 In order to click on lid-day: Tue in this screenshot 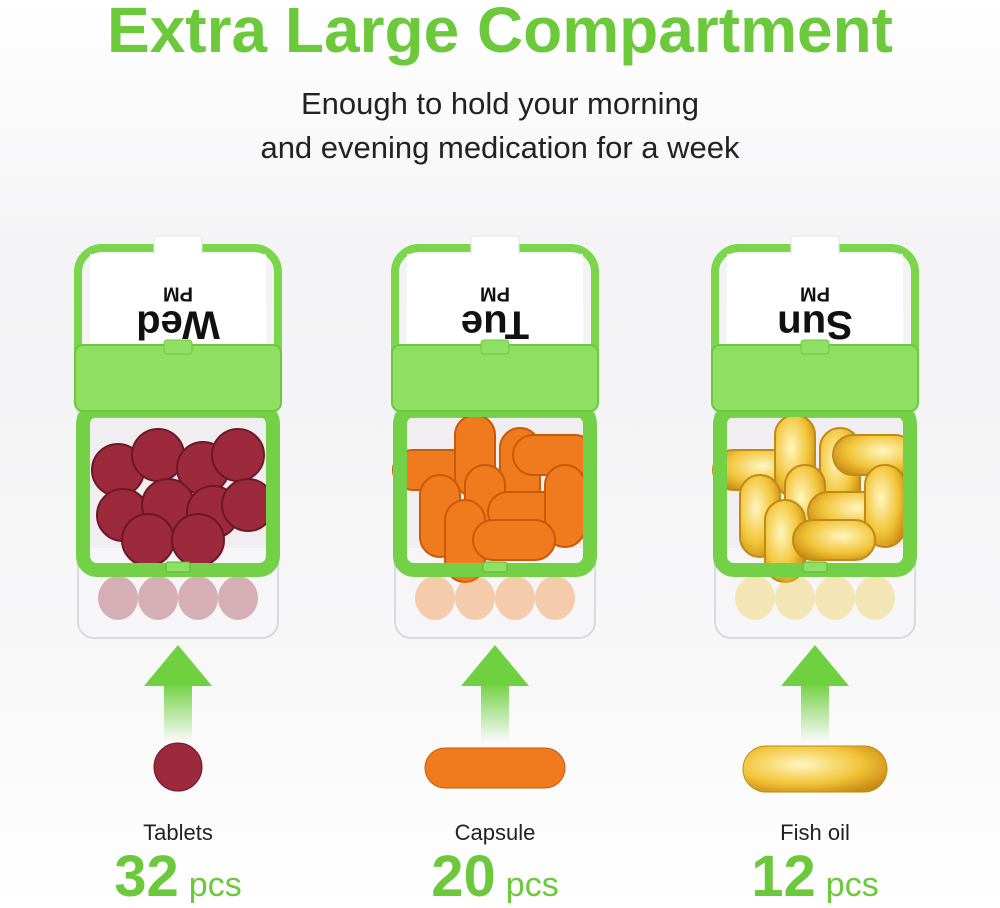, I will do `click(495, 324)`.